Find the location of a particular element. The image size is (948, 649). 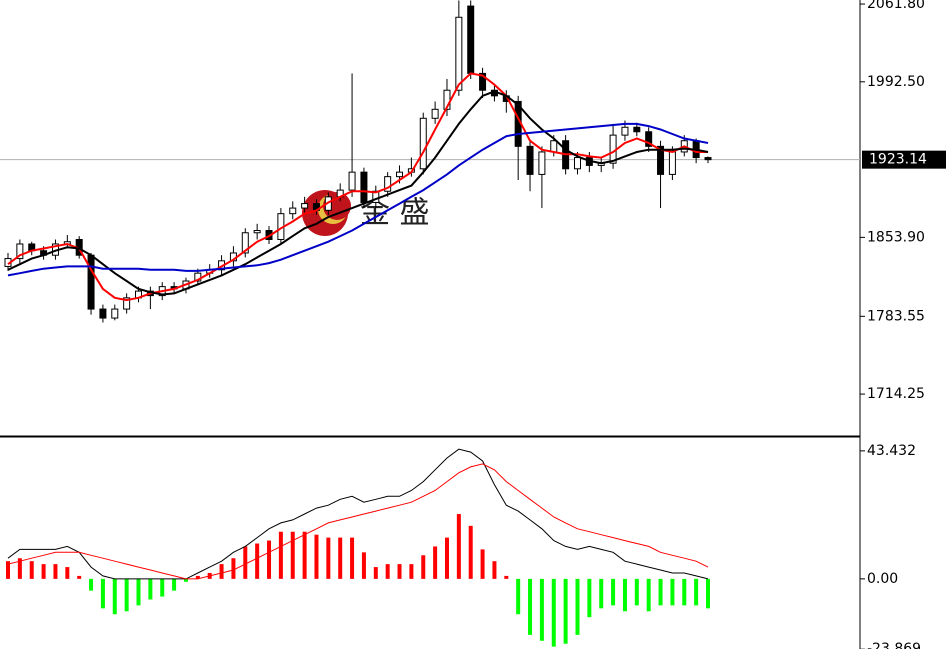

y-tick-label: 0.00 is located at coordinates (882, 579).